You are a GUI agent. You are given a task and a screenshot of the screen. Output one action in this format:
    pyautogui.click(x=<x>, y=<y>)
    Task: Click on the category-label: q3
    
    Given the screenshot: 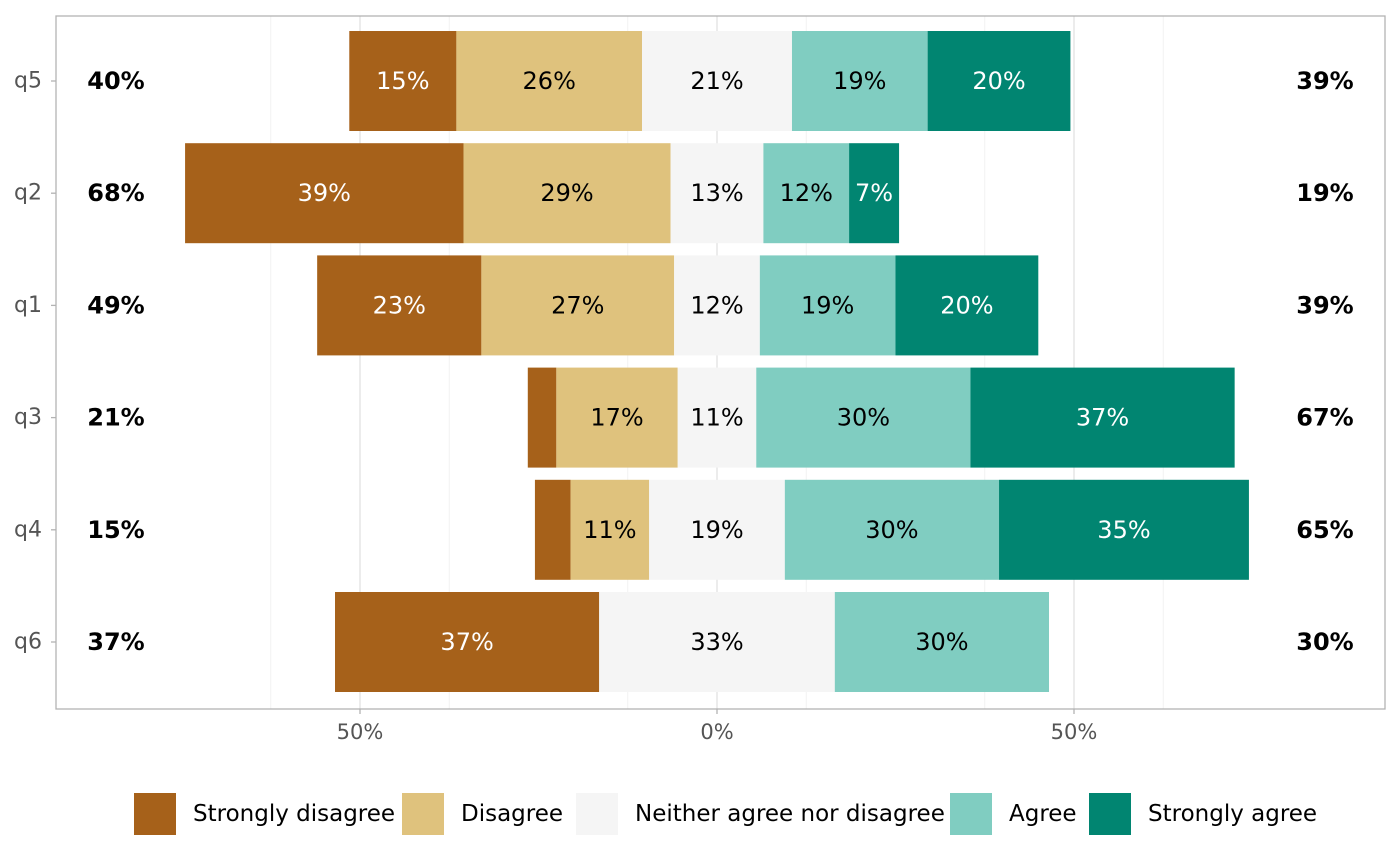 What is the action you would take?
    pyautogui.click(x=28, y=417)
    